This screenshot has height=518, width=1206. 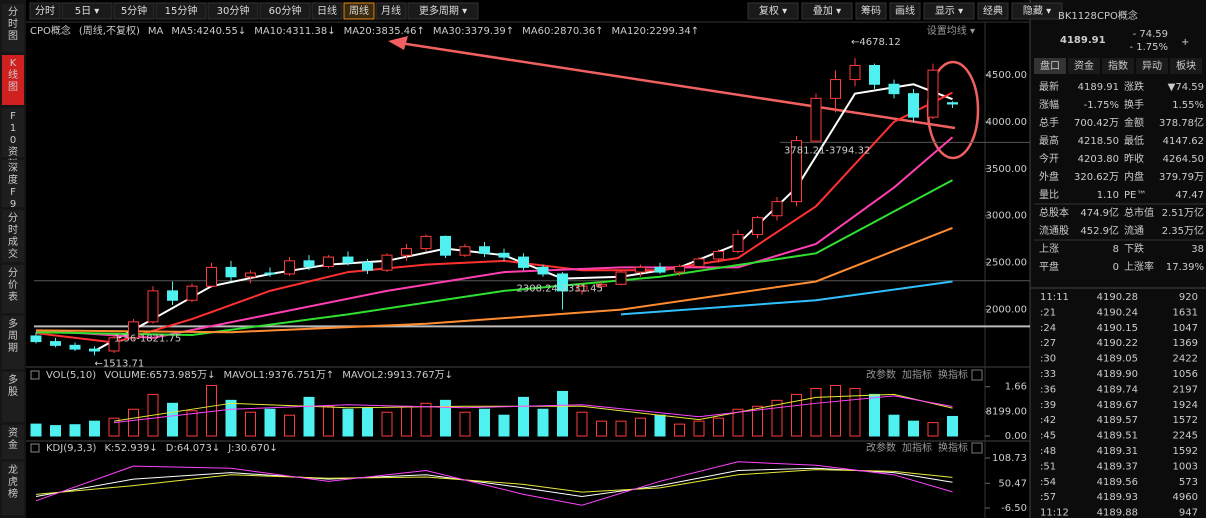 I want to click on trade-volume: 1631, so click(x=1185, y=312).